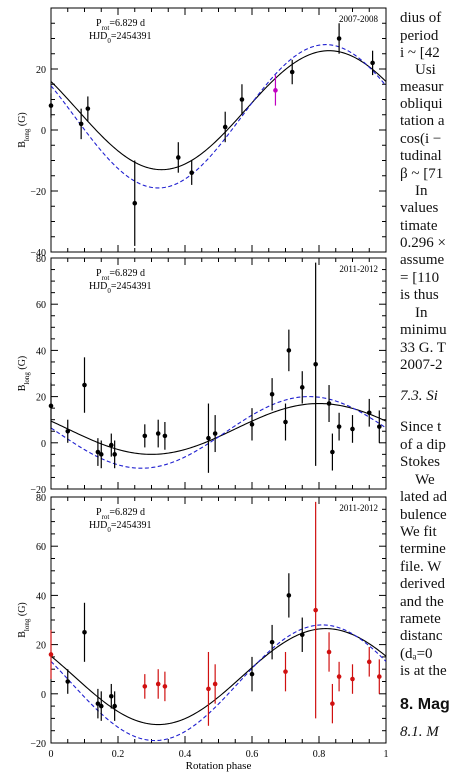  What do you see at coordinates (420, 462) in the screenshot?
I see `side-text-line: Stokes` at bounding box center [420, 462].